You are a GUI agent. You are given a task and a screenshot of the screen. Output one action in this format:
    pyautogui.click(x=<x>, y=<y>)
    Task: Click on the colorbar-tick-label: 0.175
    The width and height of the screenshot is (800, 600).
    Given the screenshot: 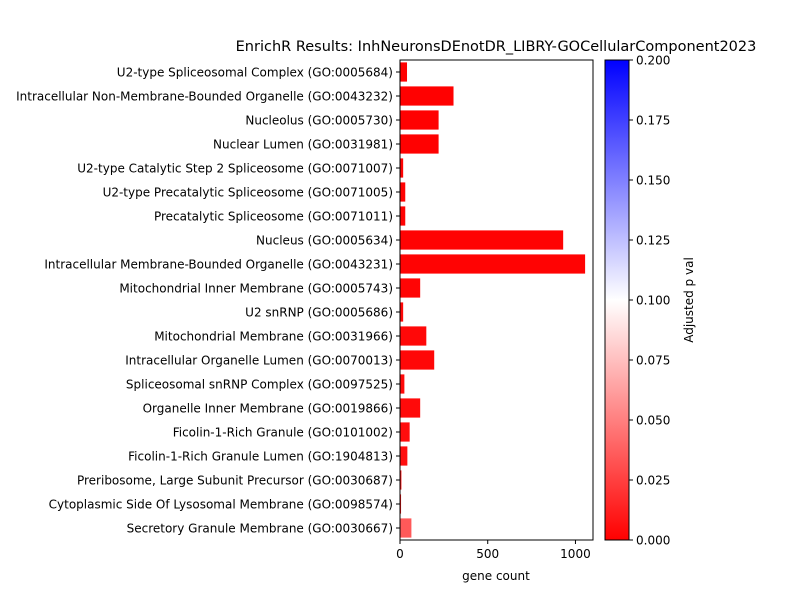 What is the action you would take?
    pyautogui.click(x=653, y=121)
    